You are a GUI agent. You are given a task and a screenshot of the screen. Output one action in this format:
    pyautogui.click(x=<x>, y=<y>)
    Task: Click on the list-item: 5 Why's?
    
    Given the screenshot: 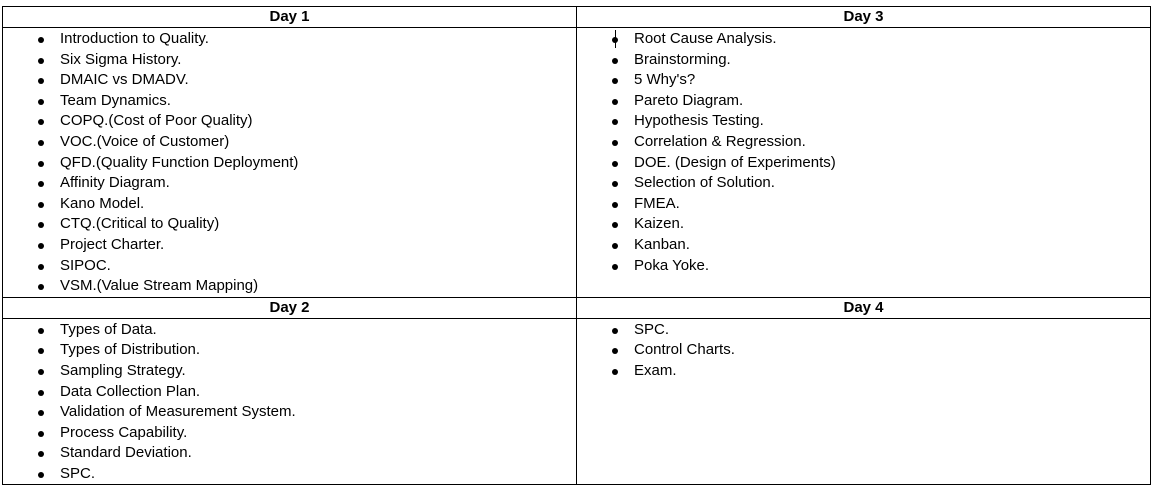 What is the action you would take?
    pyautogui.click(x=863, y=80)
    